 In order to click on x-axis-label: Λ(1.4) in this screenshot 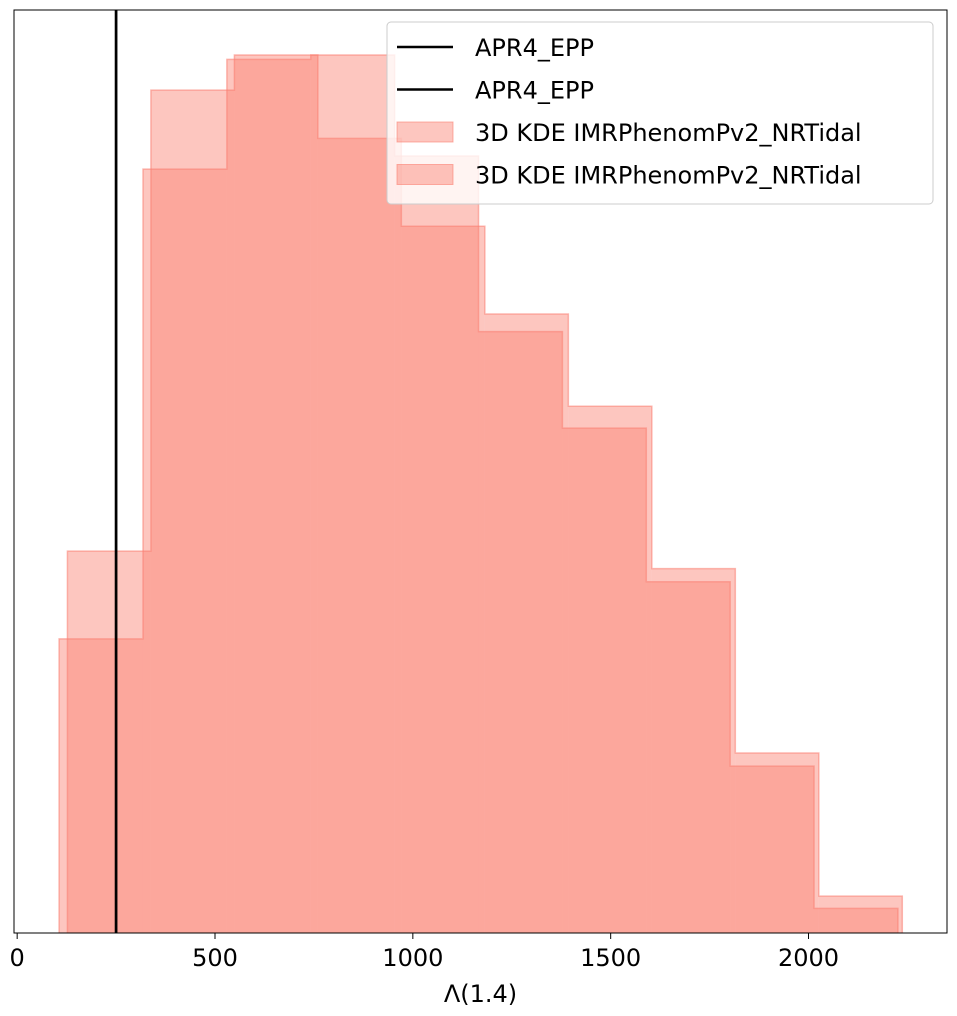, I will do `click(480, 994)`.